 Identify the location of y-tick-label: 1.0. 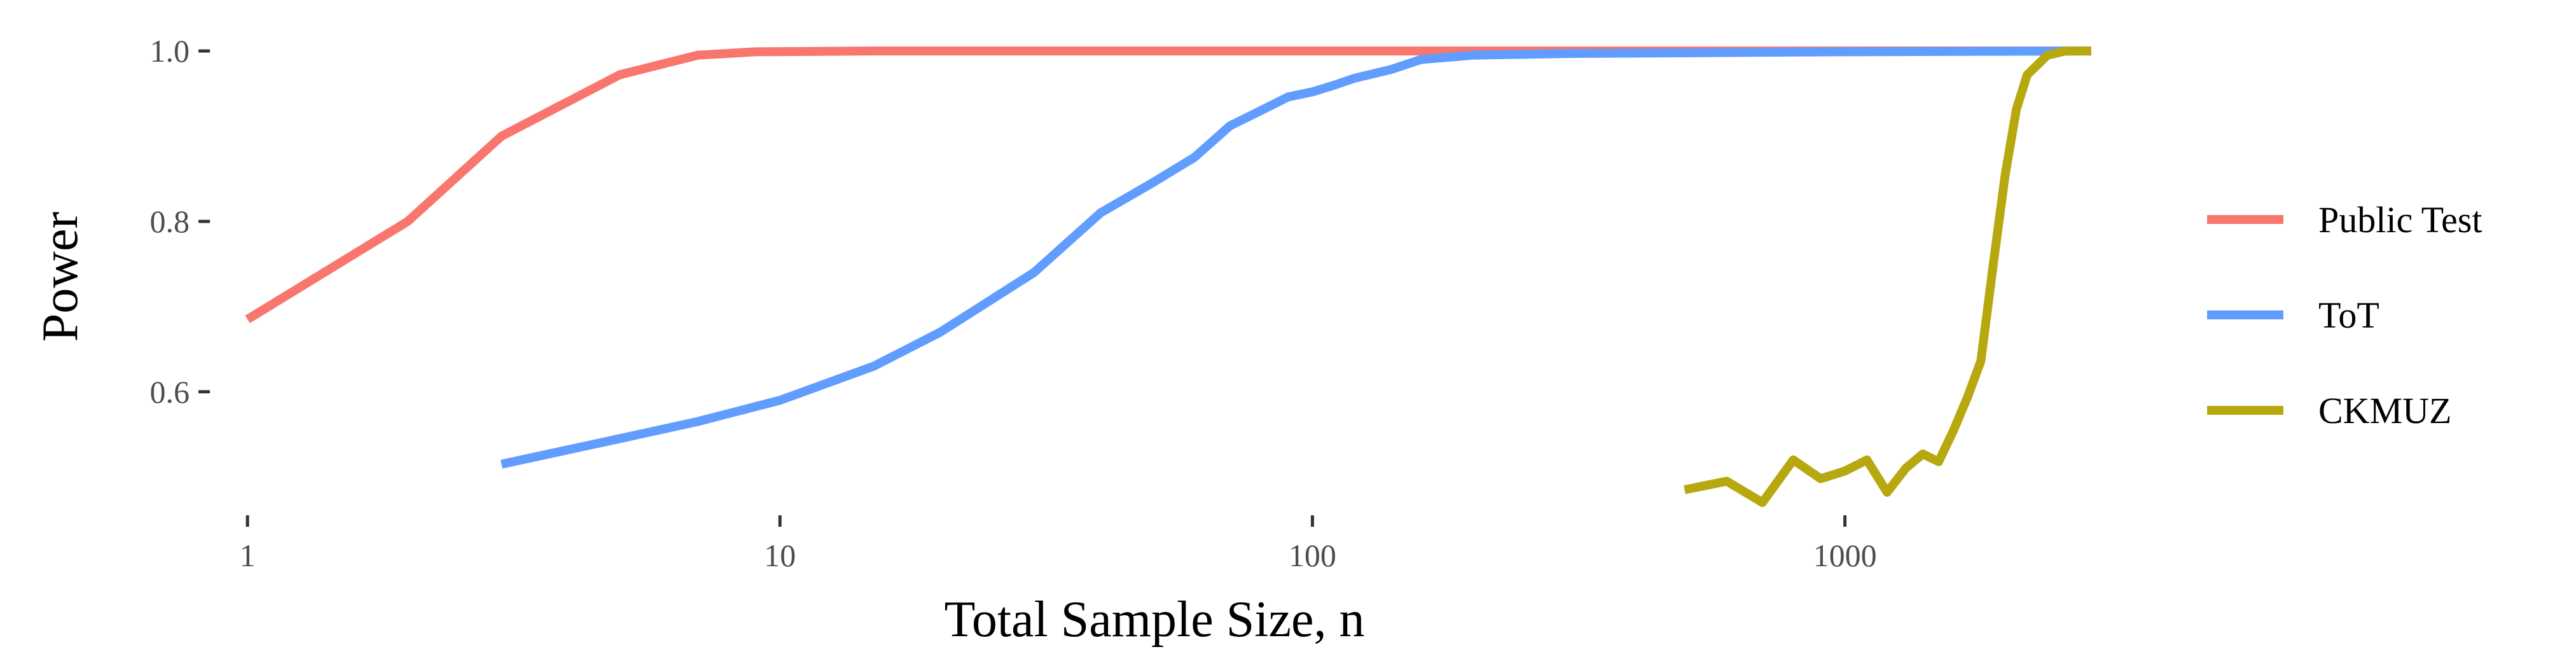
(170, 51).